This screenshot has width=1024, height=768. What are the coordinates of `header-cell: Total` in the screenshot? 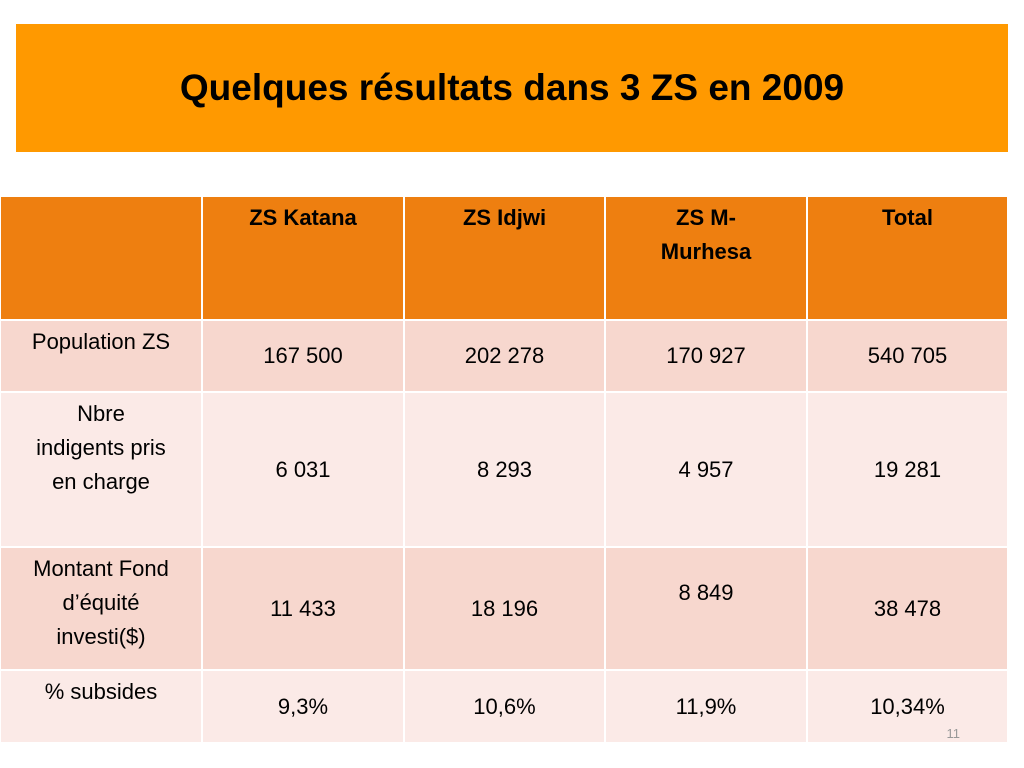 It's located at (907, 258).